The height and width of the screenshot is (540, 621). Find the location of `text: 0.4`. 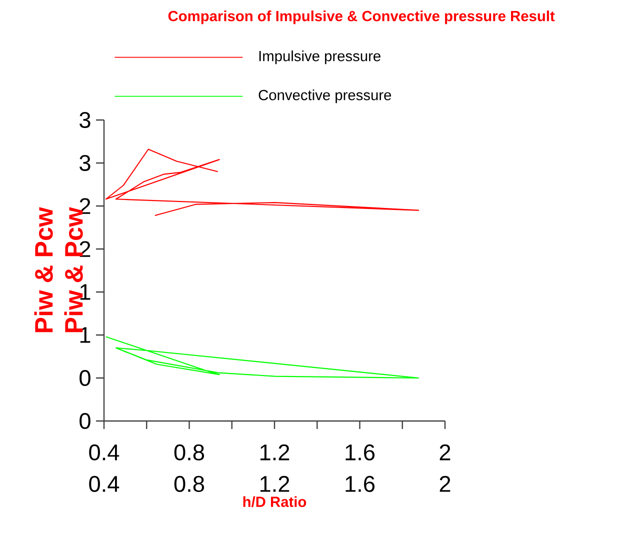

text: 0.4 is located at coordinates (104, 484).